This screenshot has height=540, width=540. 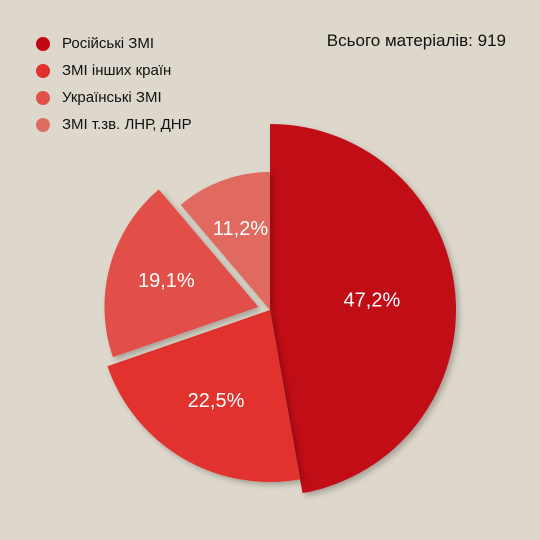 I want to click on data-label: 22,5%, so click(x=216, y=401).